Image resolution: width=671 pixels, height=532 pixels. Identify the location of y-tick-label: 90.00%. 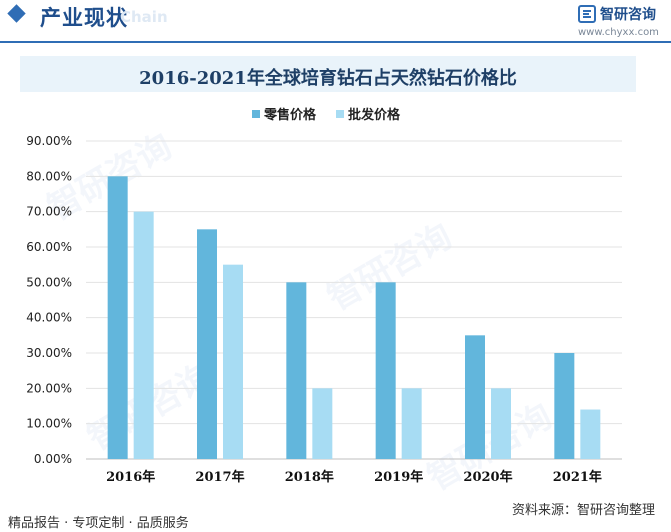
(49, 141).